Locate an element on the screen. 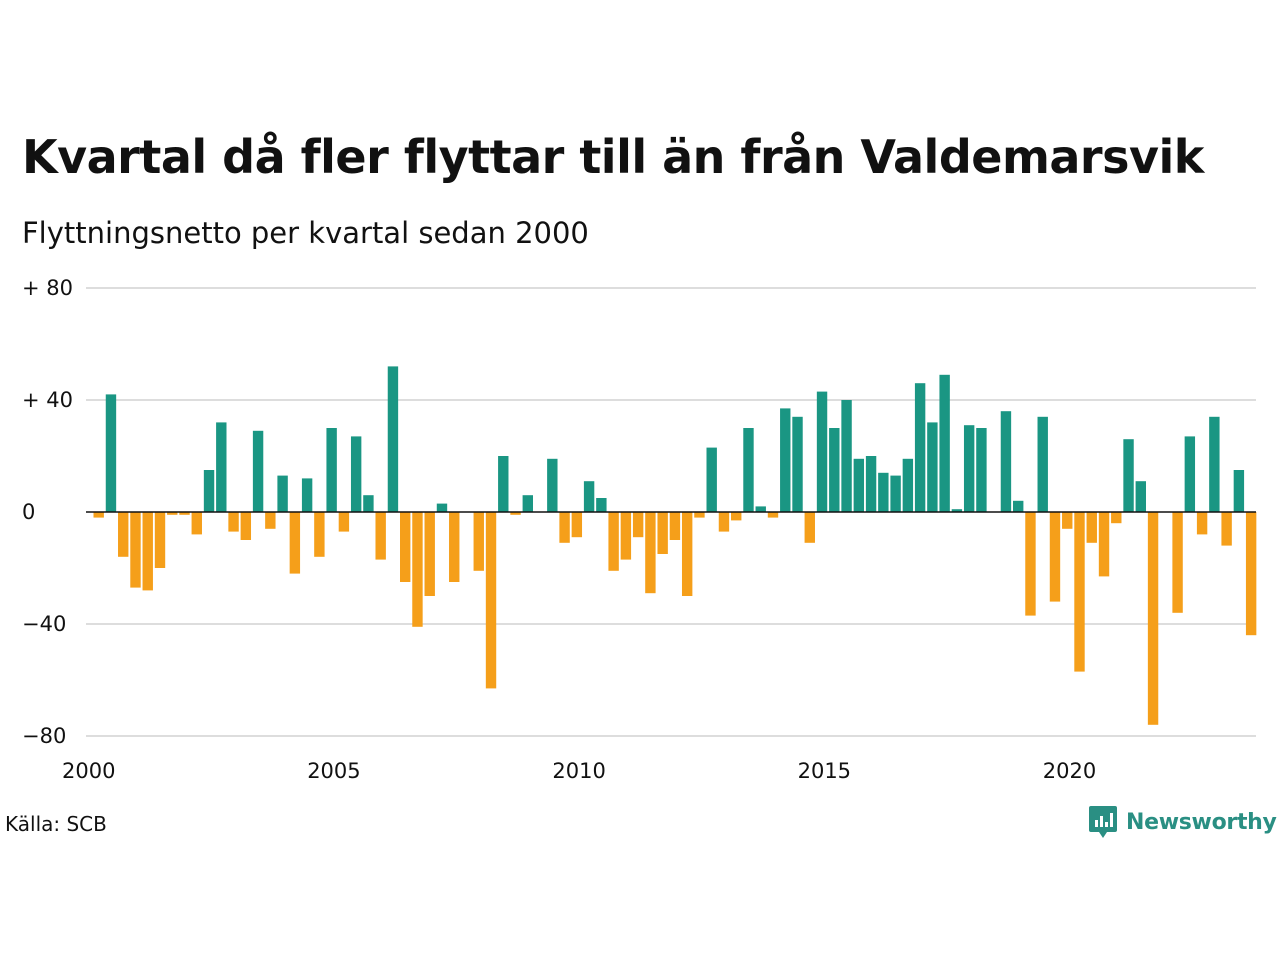  y-tick-label: + 80 is located at coordinates (47, 288).